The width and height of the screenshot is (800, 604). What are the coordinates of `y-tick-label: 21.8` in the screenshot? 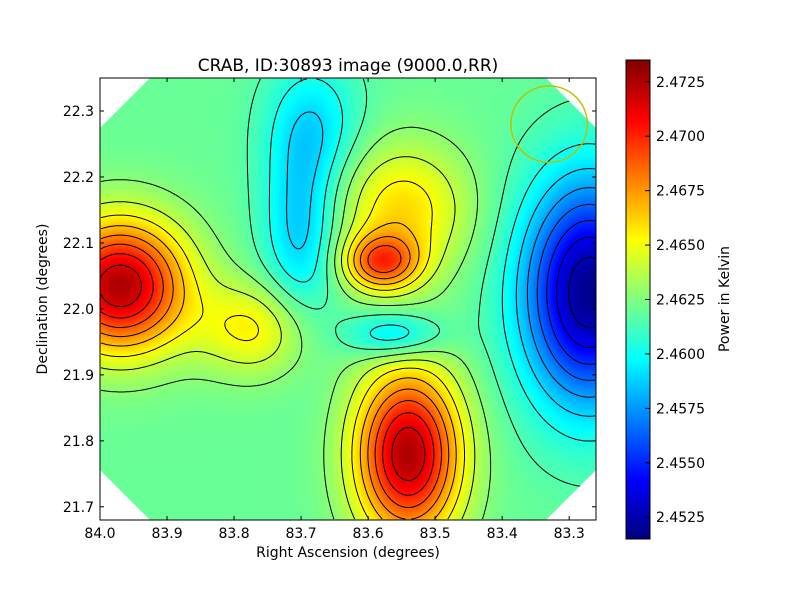 It's located at (78, 442).